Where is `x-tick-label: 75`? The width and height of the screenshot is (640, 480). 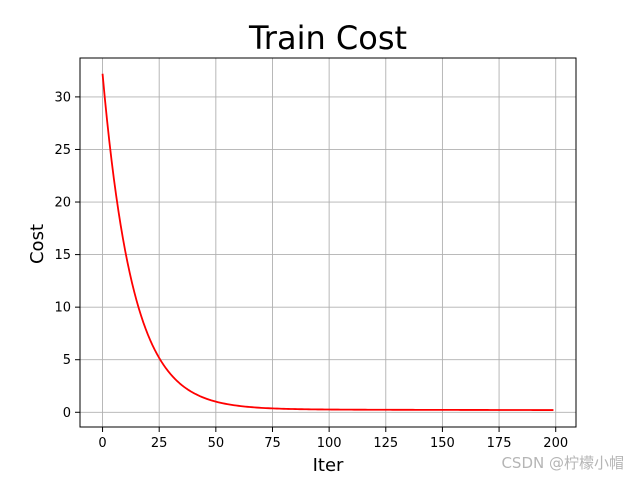 x-tick-label: 75 is located at coordinates (272, 443).